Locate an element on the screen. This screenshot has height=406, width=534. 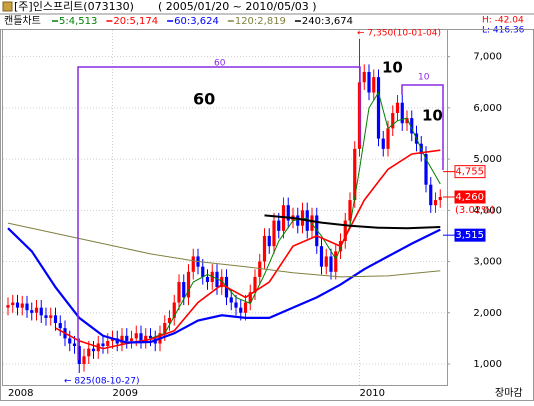
y-tick-label: 2,000 is located at coordinates (487, 313).